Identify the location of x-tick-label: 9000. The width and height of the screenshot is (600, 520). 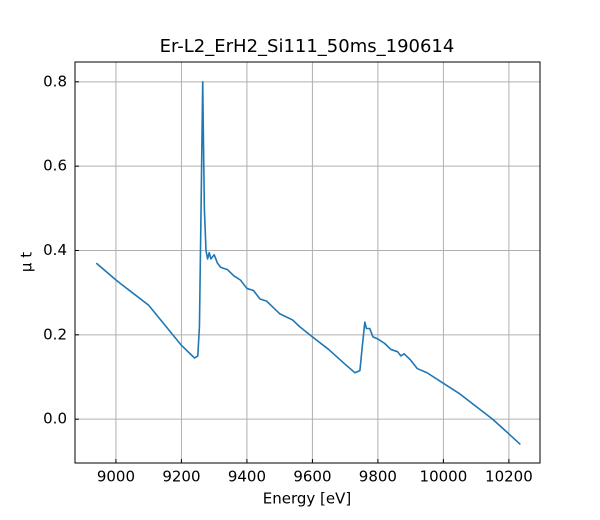
(116, 477).